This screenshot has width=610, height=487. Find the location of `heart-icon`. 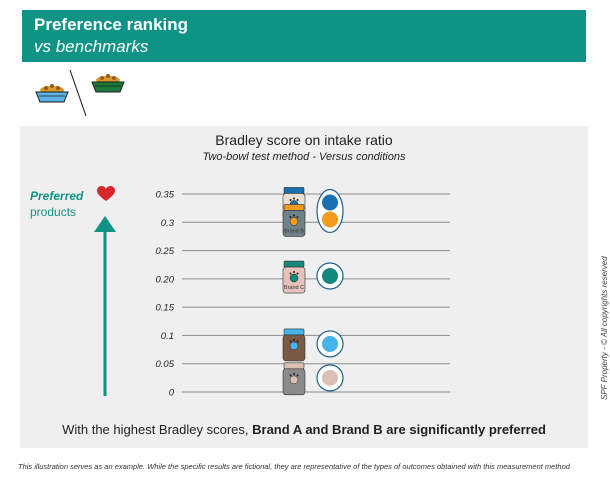

heart-icon is located at coordinates (106, 193).